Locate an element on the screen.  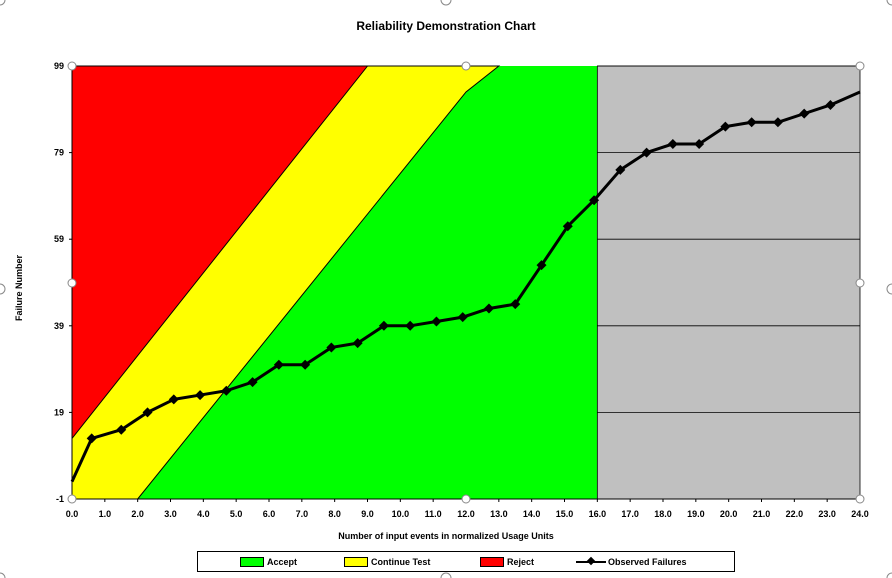
legend-reject-label: Reject is located at coordinates (521, 562).